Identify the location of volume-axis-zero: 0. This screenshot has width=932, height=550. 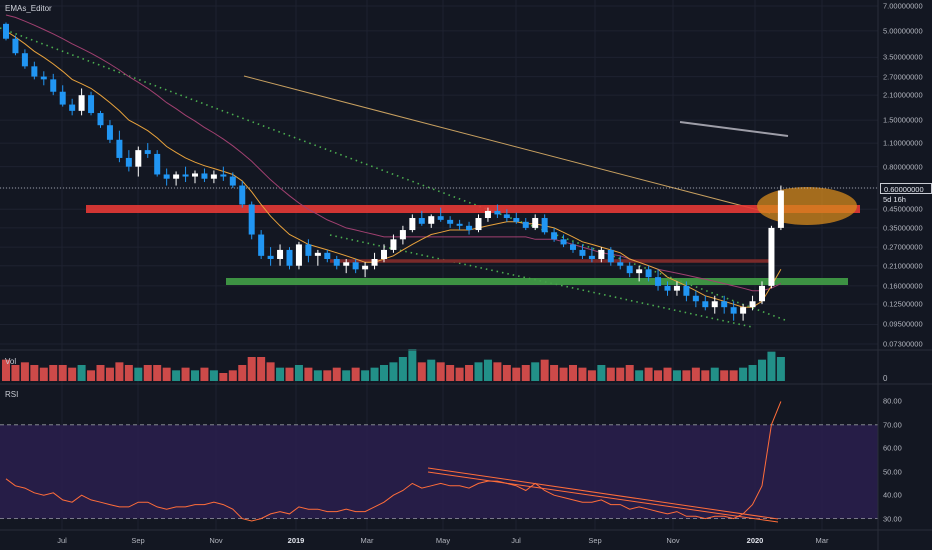
(885, 378).